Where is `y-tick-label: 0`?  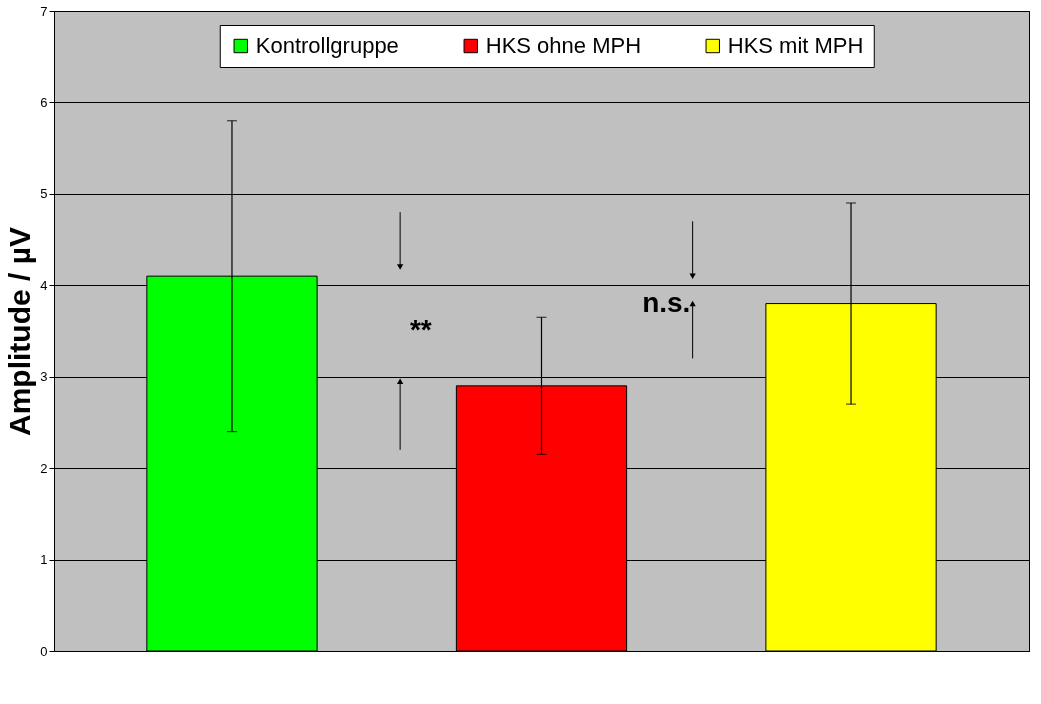 y-tick-label: 0 is located at coordinates (44, 651).